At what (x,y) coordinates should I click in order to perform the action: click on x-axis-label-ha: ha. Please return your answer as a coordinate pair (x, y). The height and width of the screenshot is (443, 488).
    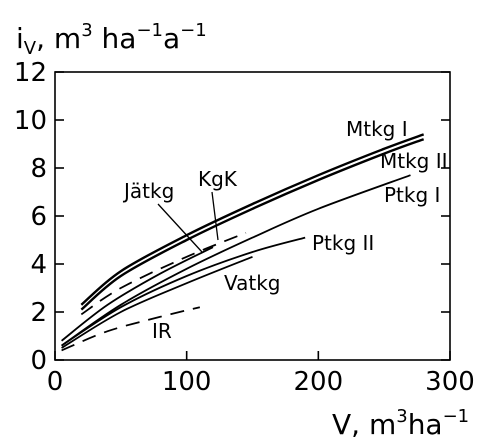
    Looking at the image, I should click on (425, 424).